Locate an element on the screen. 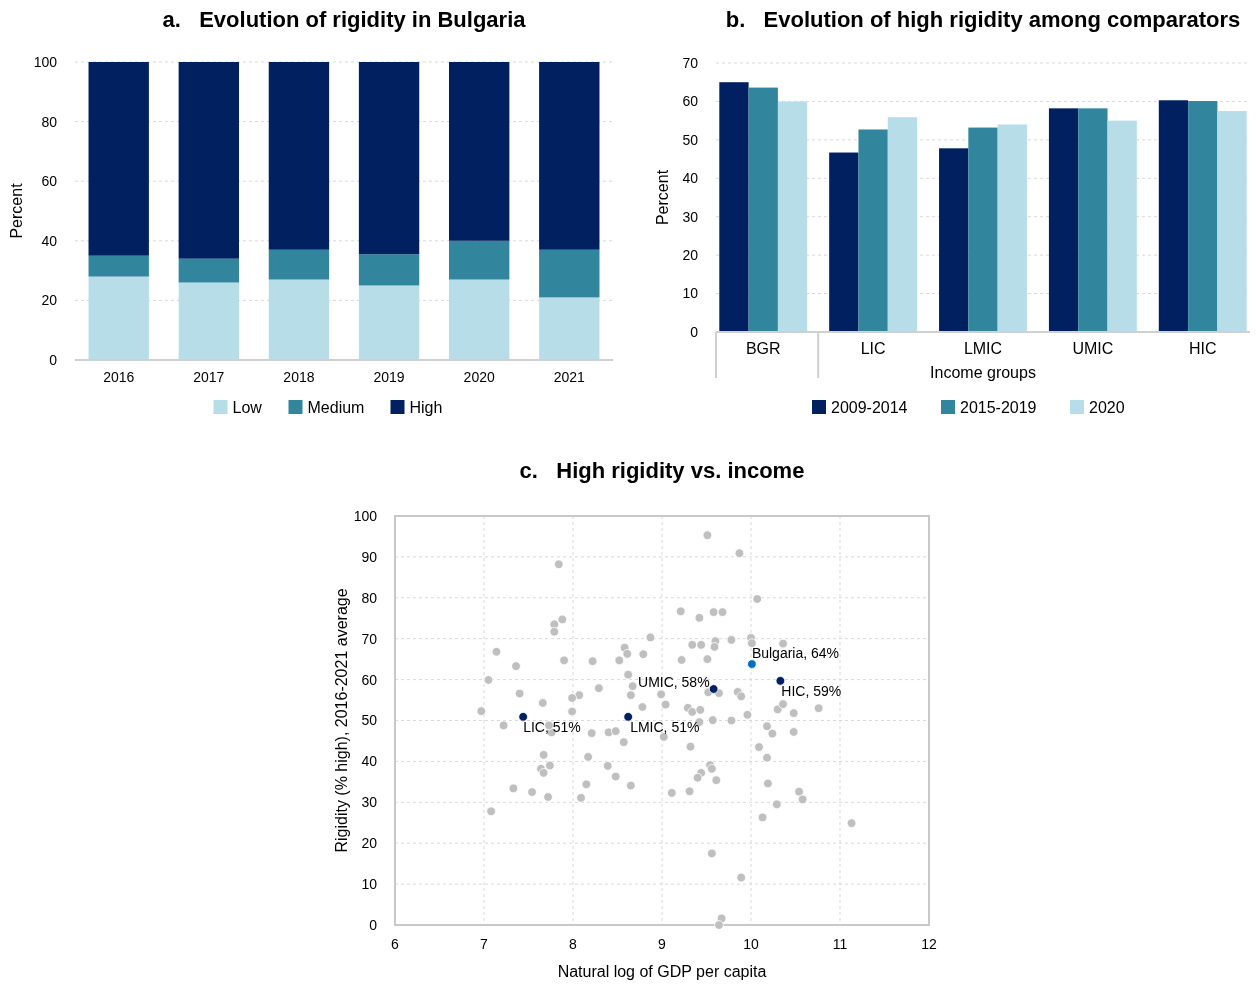 The image size is (1256, 984). x-axis-title: Natural log of GDP per capita is located at coordinates (662, 971).